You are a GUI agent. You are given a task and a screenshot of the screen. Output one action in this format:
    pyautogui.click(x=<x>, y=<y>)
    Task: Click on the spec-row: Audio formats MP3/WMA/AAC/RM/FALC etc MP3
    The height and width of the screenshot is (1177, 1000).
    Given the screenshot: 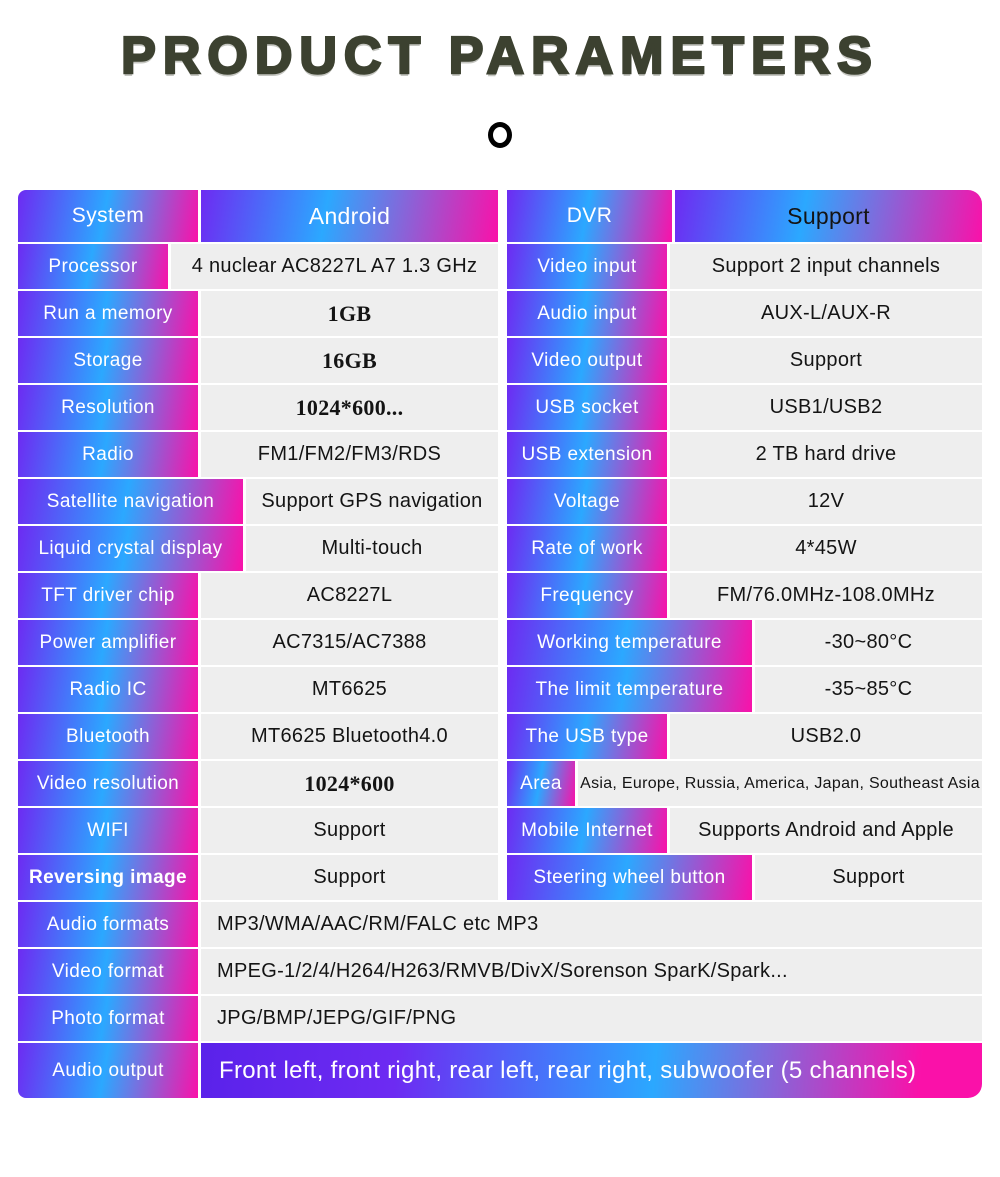 What is the action you would take?
    pyautogui.click(x=500, y=924)
    